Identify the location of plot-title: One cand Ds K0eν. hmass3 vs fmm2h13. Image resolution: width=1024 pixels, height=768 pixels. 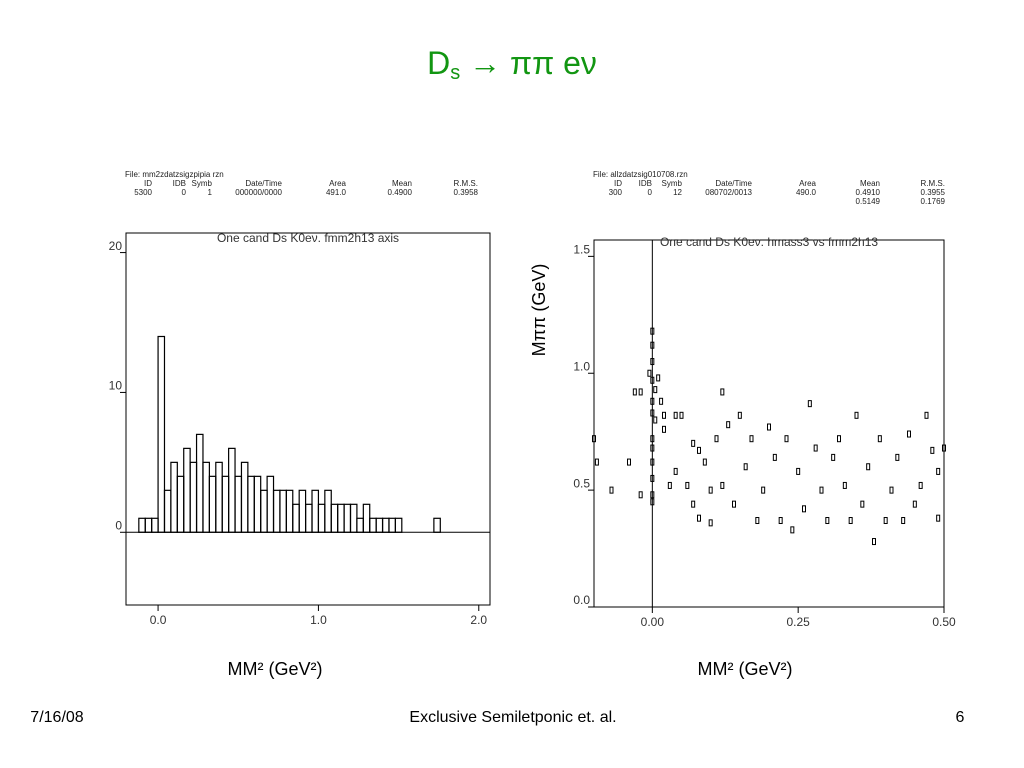
(769, 242).